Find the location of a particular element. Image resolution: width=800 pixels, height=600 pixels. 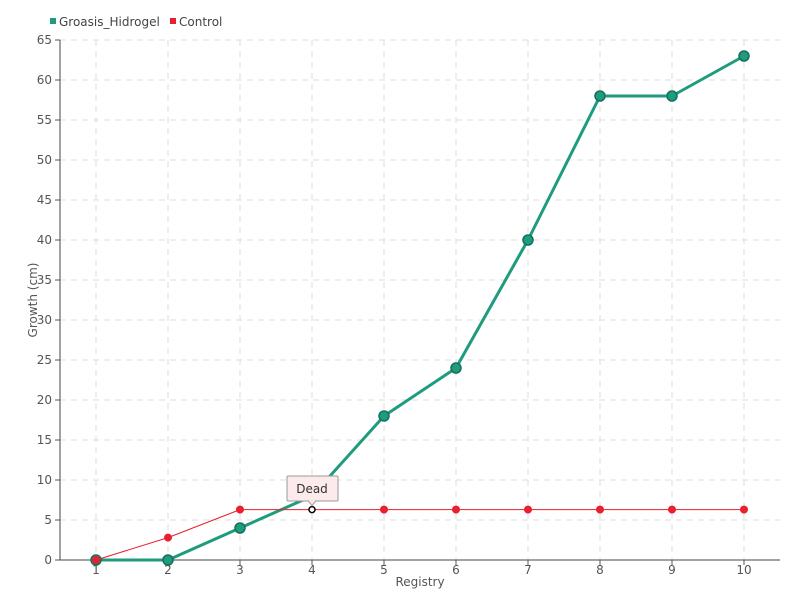

y-tick-label: 55 is located at coordinates (44, 120).